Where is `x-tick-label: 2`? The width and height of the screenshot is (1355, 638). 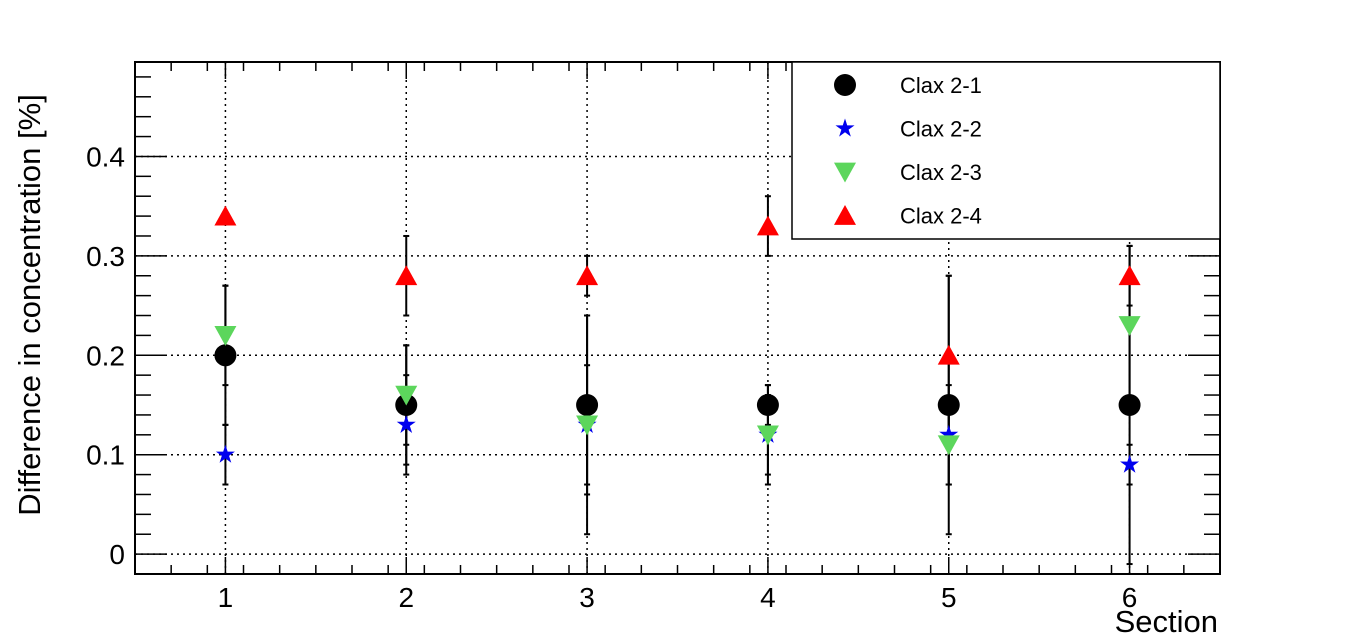
x-tick-label: 2 is located at coordinates (406, 597).